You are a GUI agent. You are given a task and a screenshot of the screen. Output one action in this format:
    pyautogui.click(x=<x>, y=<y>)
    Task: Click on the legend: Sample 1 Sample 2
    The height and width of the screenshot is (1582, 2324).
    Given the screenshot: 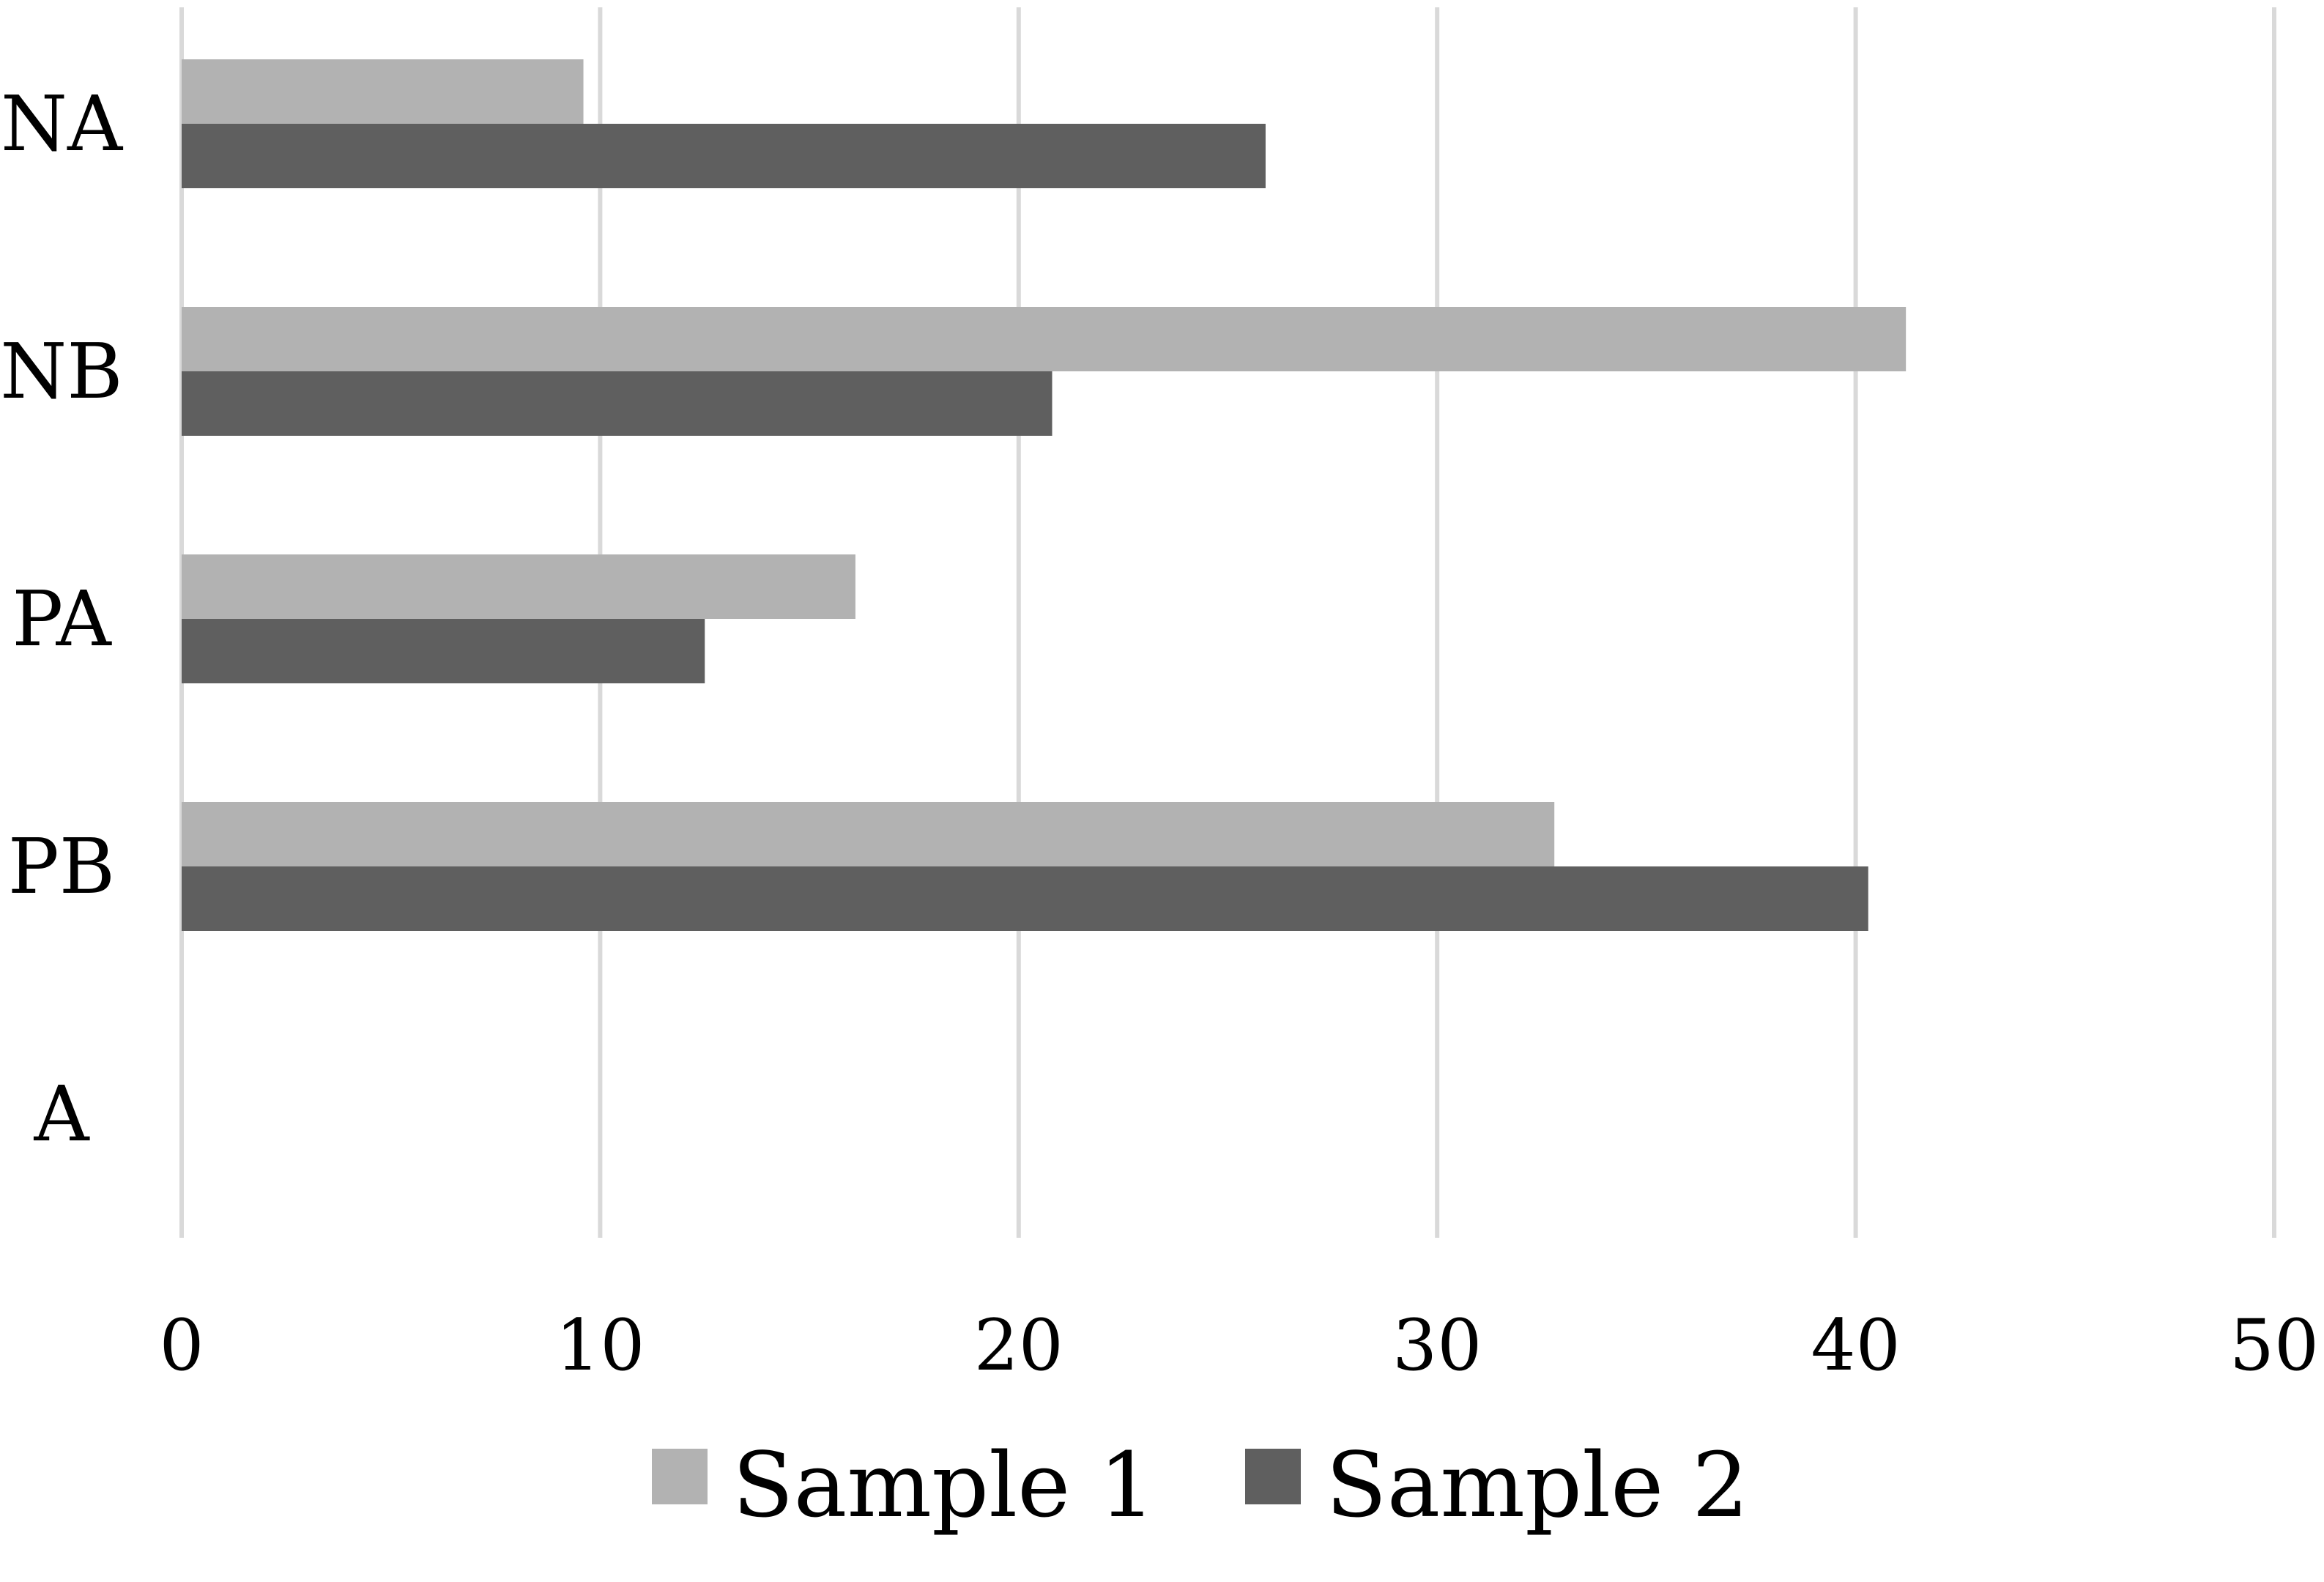 What is the action you would take?
    pyautogui.click(x=1200, y=1485)
    